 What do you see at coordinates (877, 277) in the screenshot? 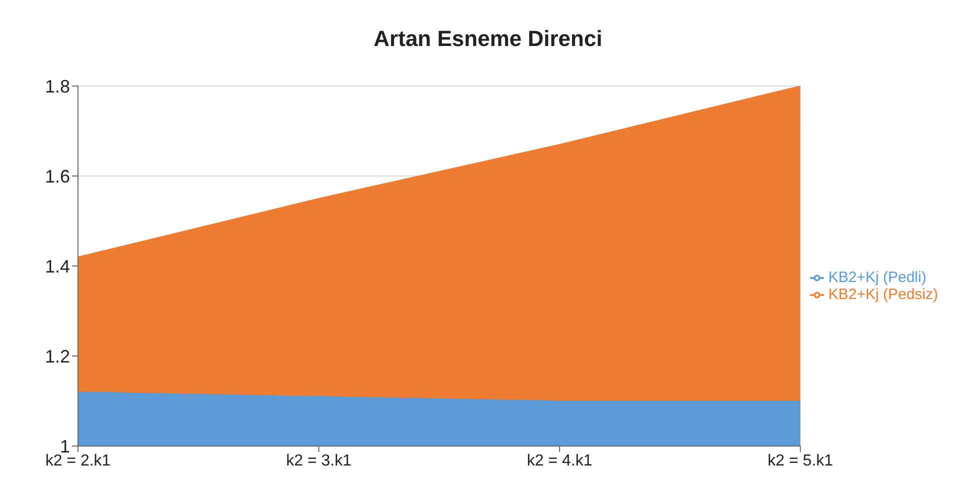
I see `legend-label: KB2+Kj (Pedli)` at bounding box center [877, 277].